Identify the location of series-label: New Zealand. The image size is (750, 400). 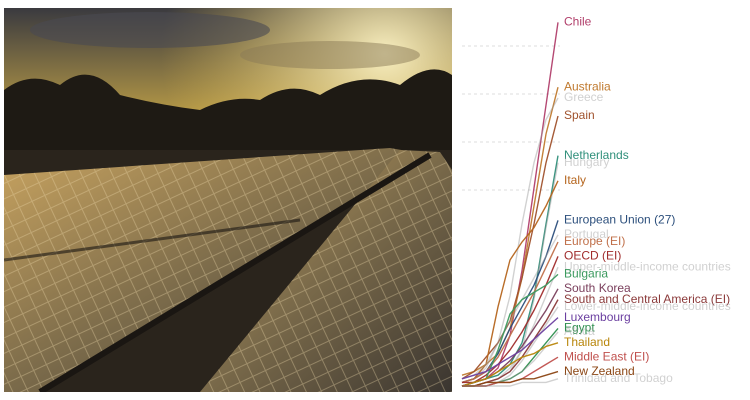
(599, 371).